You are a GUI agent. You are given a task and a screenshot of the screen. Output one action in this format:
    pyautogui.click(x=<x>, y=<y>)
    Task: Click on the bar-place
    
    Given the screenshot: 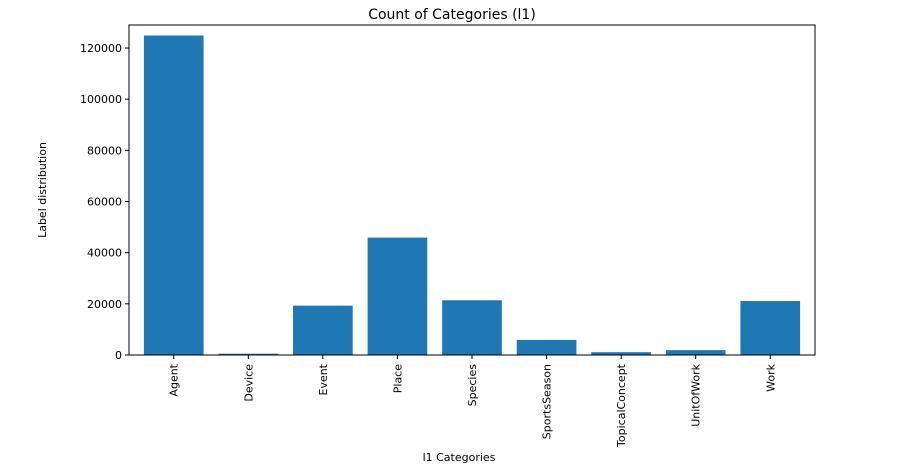 What is the action you would take?
    pyautogui.click(x=397, y=296)
    